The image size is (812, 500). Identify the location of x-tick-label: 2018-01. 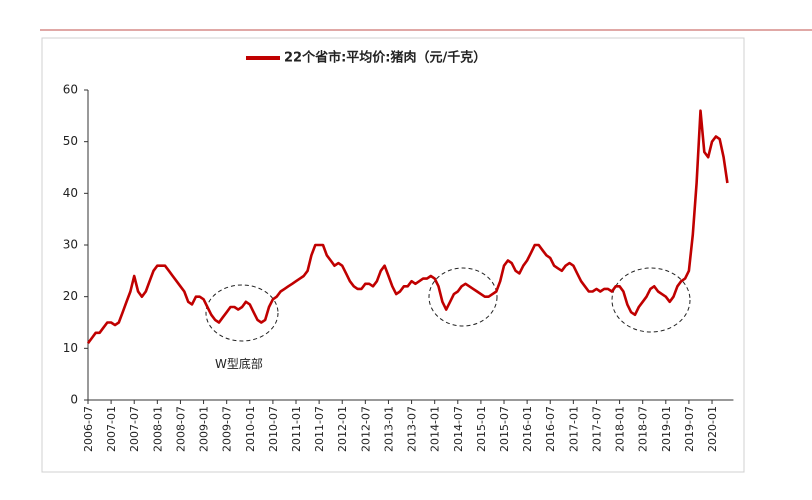
(620, 429).